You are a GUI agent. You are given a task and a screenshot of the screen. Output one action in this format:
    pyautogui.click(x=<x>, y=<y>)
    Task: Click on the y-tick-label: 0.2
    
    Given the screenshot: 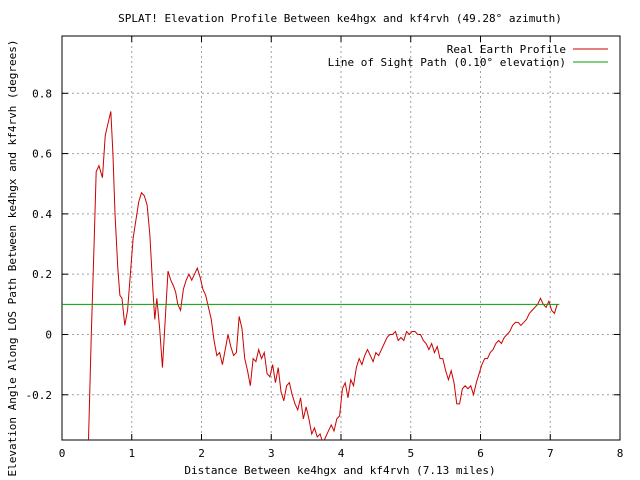 What is the action you would take?
    pyautogui.click(x=42, y=274)
    